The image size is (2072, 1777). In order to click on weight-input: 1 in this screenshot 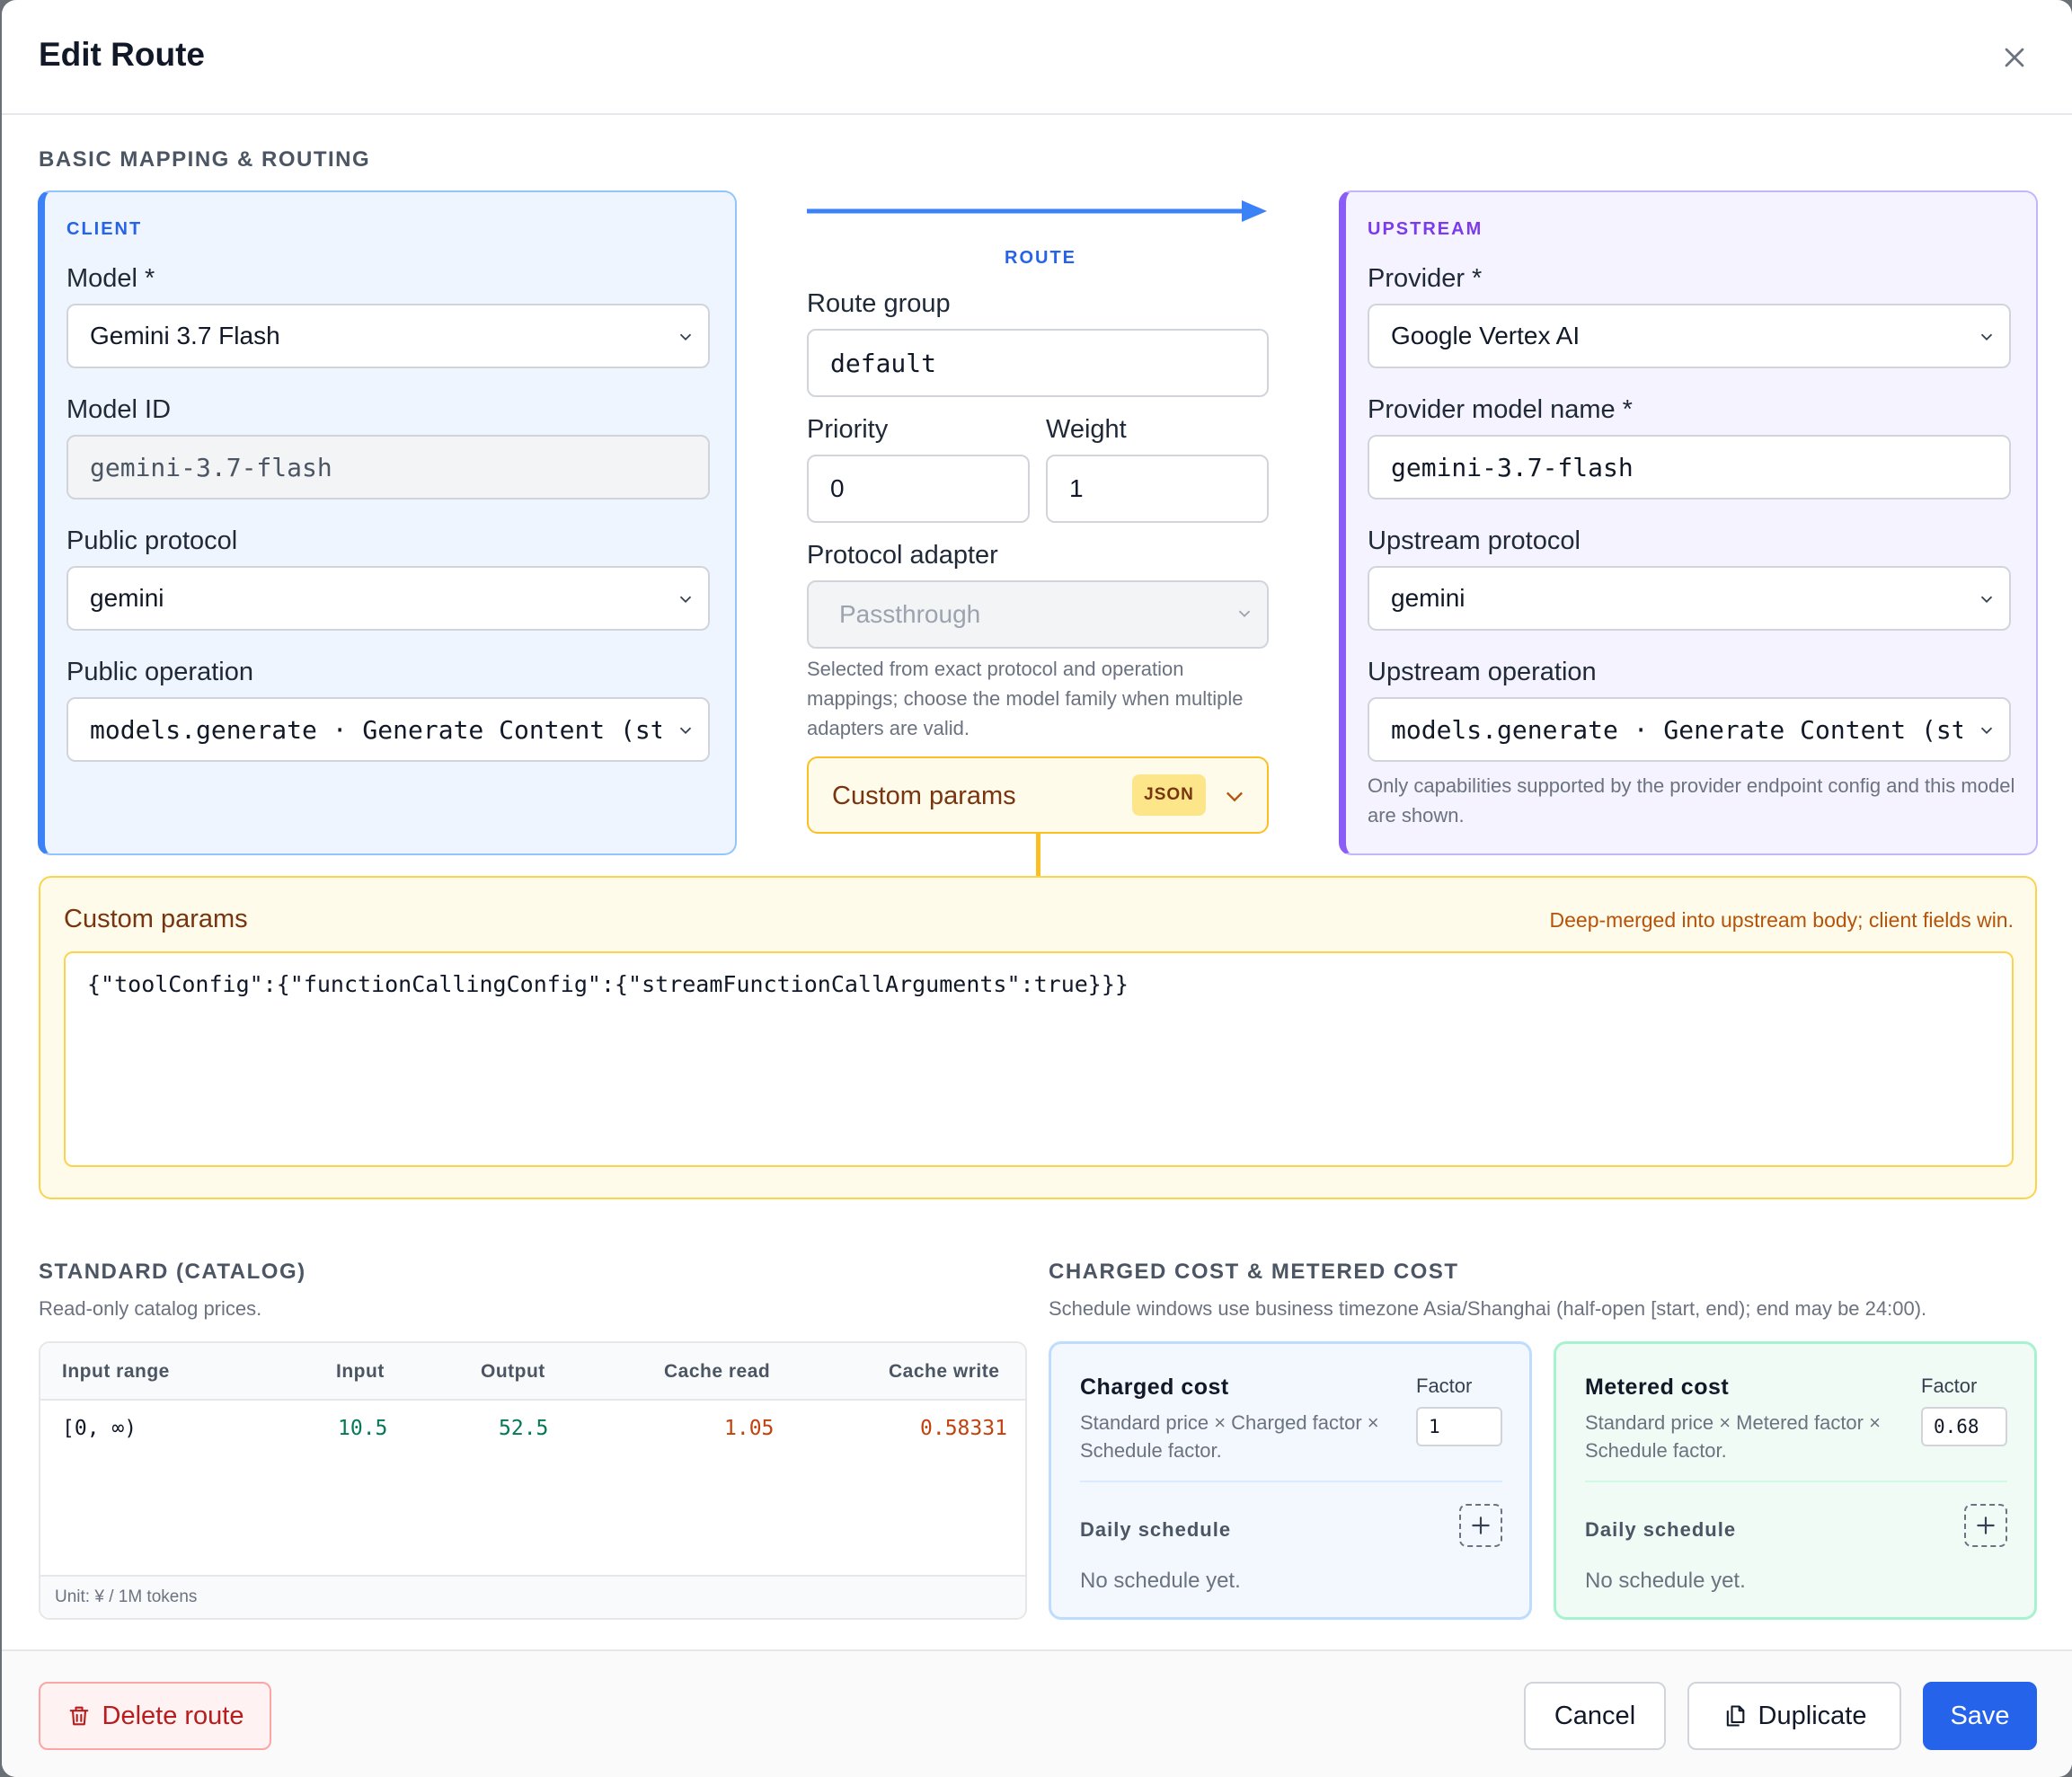, I will do `click(1157, 489)`.